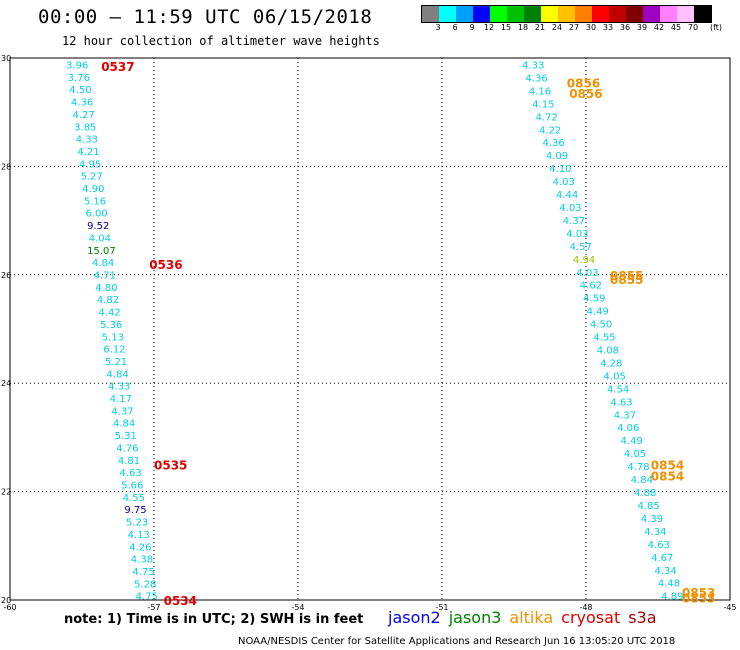 Image resolution: width=740 pixels, height=650 pixels. What do you see at coordinates (618, 389) in the screenshot?
I see `wave-height-value: 4.54` at bounding box center [618, 389].